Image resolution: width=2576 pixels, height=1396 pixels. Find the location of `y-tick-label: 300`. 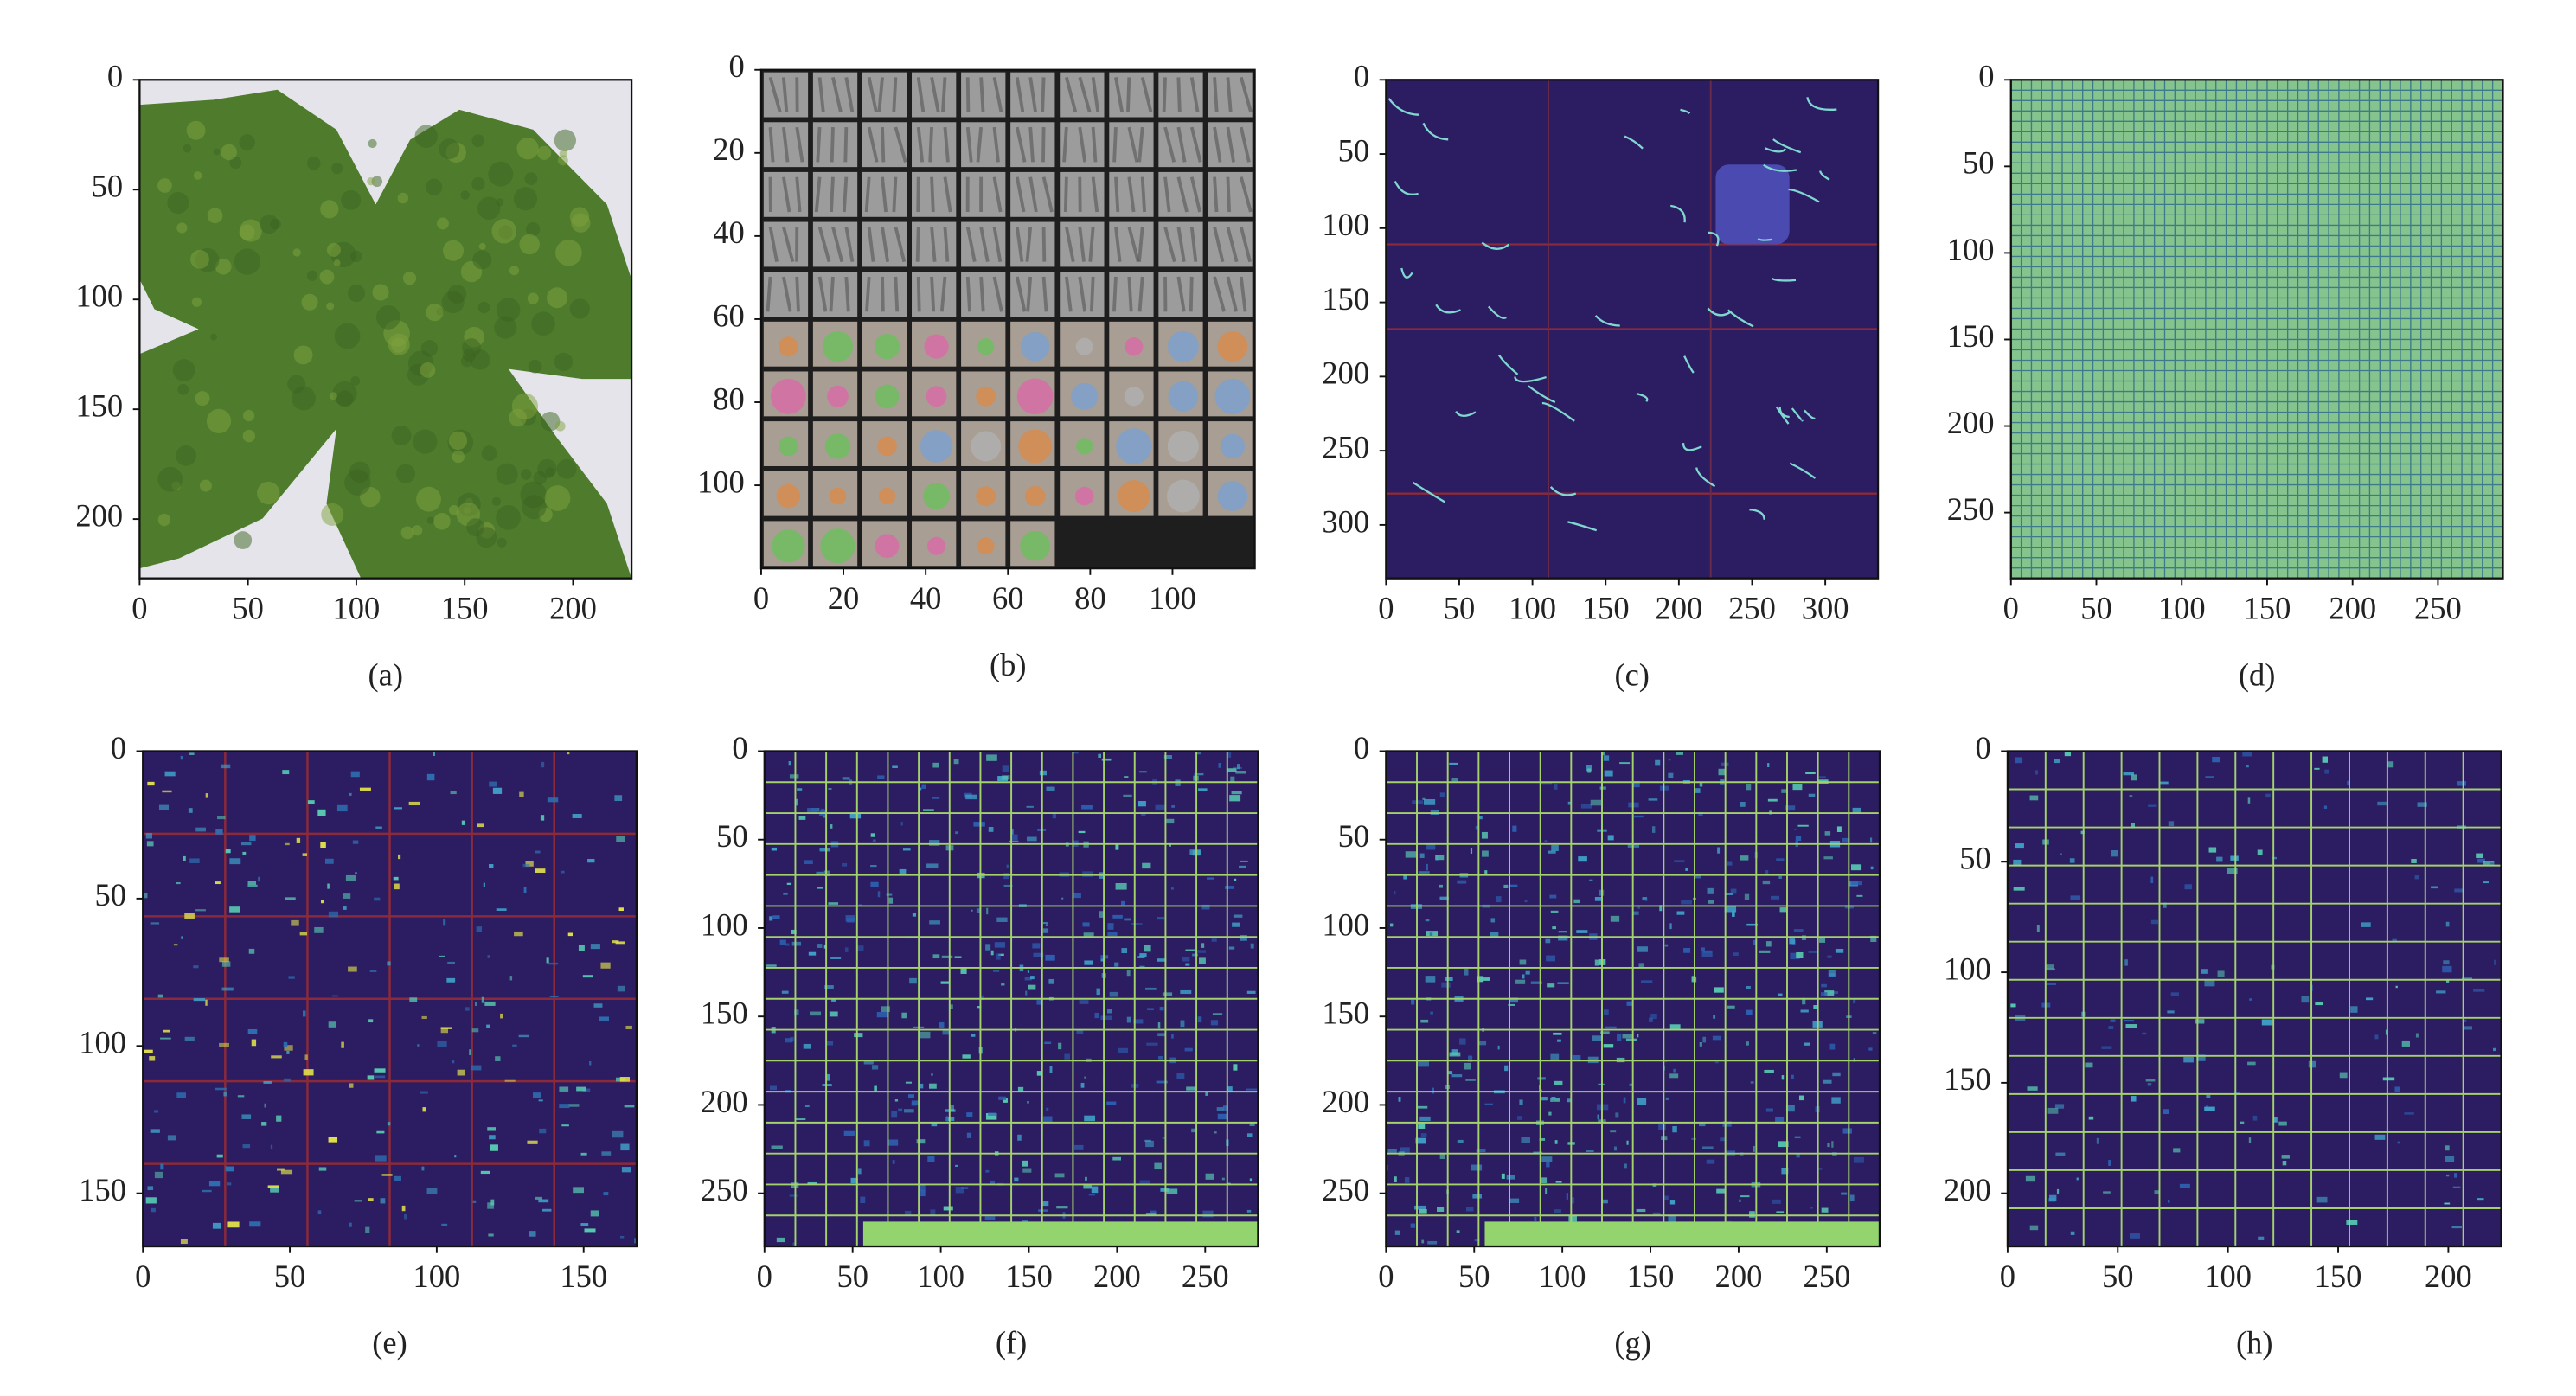

y-tick-label: 300 is located at coordinates (1345, 521).